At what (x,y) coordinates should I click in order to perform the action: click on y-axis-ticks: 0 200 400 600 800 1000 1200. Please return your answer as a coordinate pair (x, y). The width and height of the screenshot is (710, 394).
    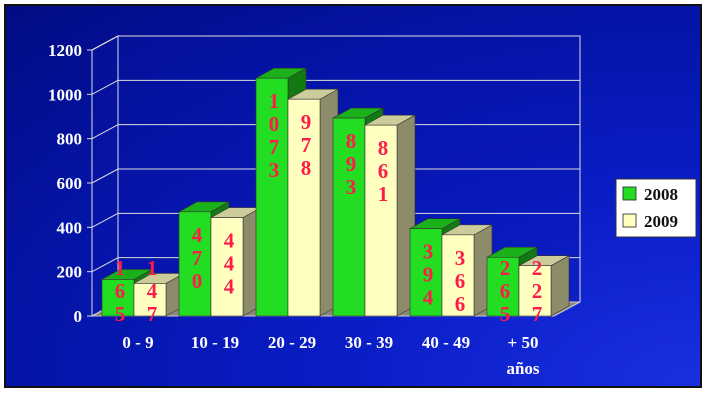
    Looking at the image, I should click on (70, 183).